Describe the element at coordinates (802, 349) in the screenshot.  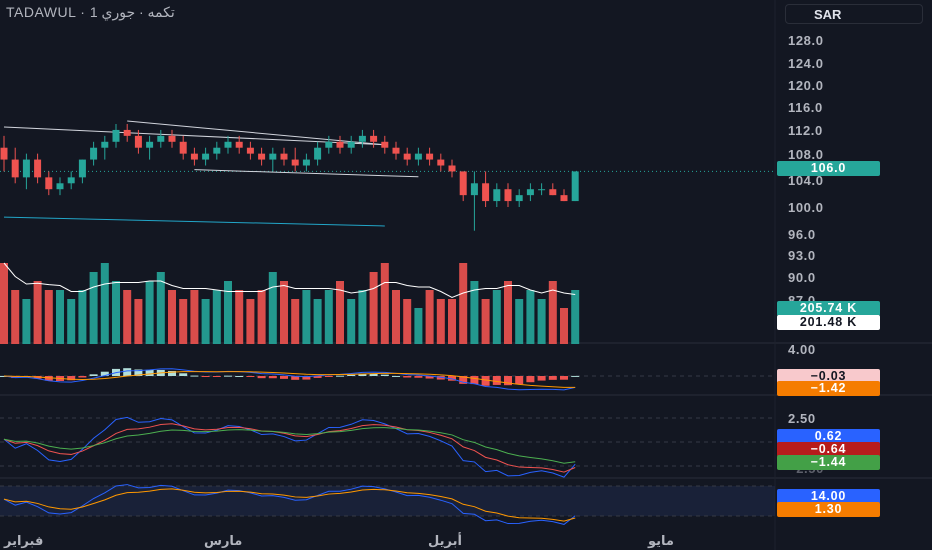
I see `macd-axis-tick: 4.00` at that location.